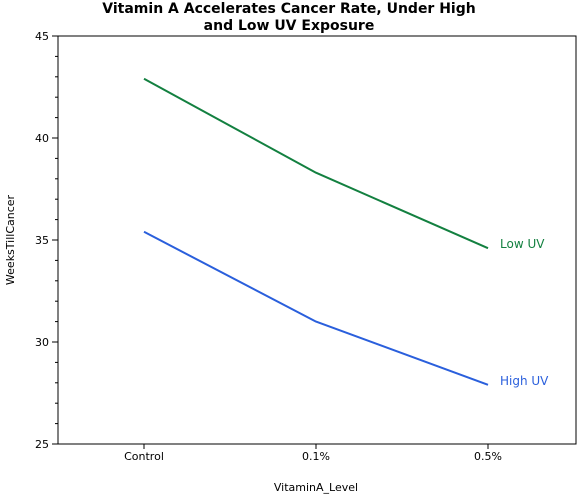 The height and width of the screenshot is (498, 582). What do you see at coordinates (42, 342) in the screenshot?
I see `y-tick-label: 30` at bounding box center [42, 342].